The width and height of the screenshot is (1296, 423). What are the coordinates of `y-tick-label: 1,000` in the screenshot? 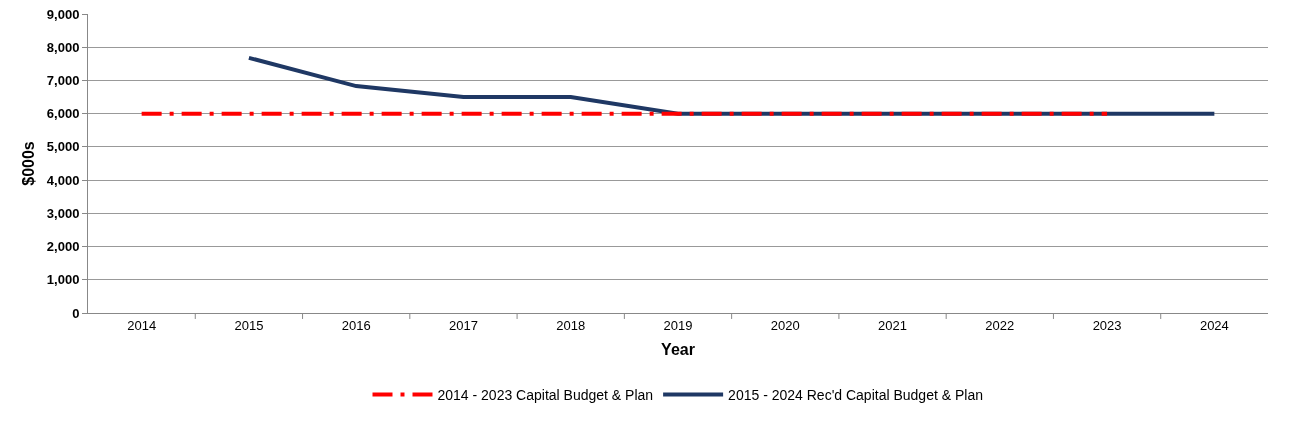 It's located at (63, 280).